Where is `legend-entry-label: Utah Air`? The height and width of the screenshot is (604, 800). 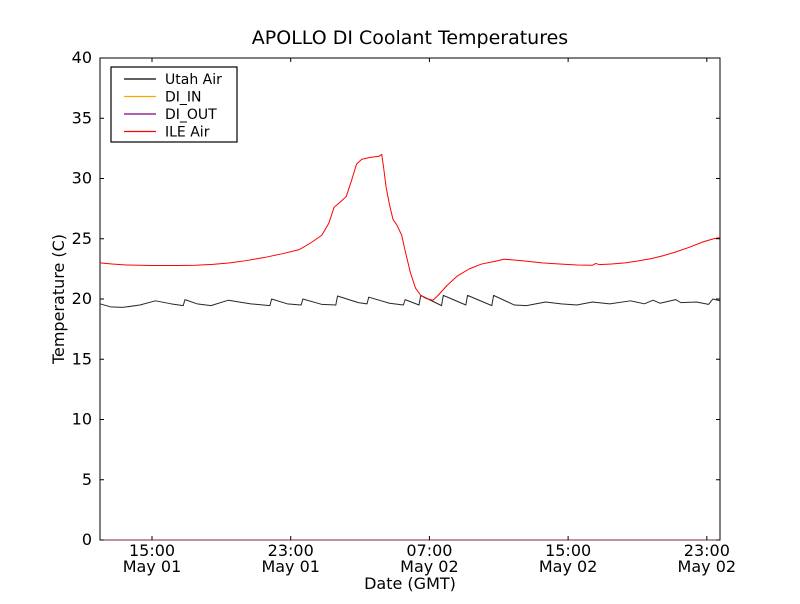 legend-entry-label: Utah Air is located at coordinates (193, 80).